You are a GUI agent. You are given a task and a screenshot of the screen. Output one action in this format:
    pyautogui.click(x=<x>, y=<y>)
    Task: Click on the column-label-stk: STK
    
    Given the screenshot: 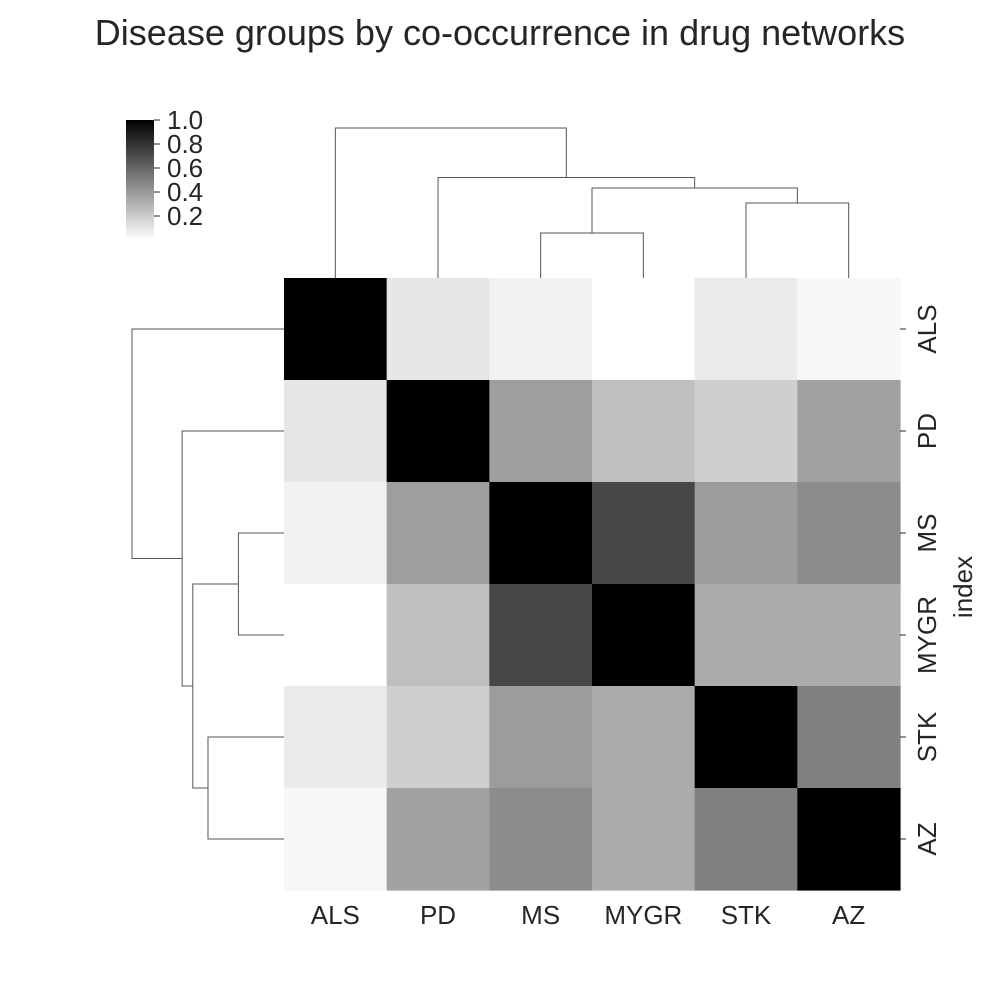 What is the action you would take?
    pyautogui.click(x=746, y=915)
    